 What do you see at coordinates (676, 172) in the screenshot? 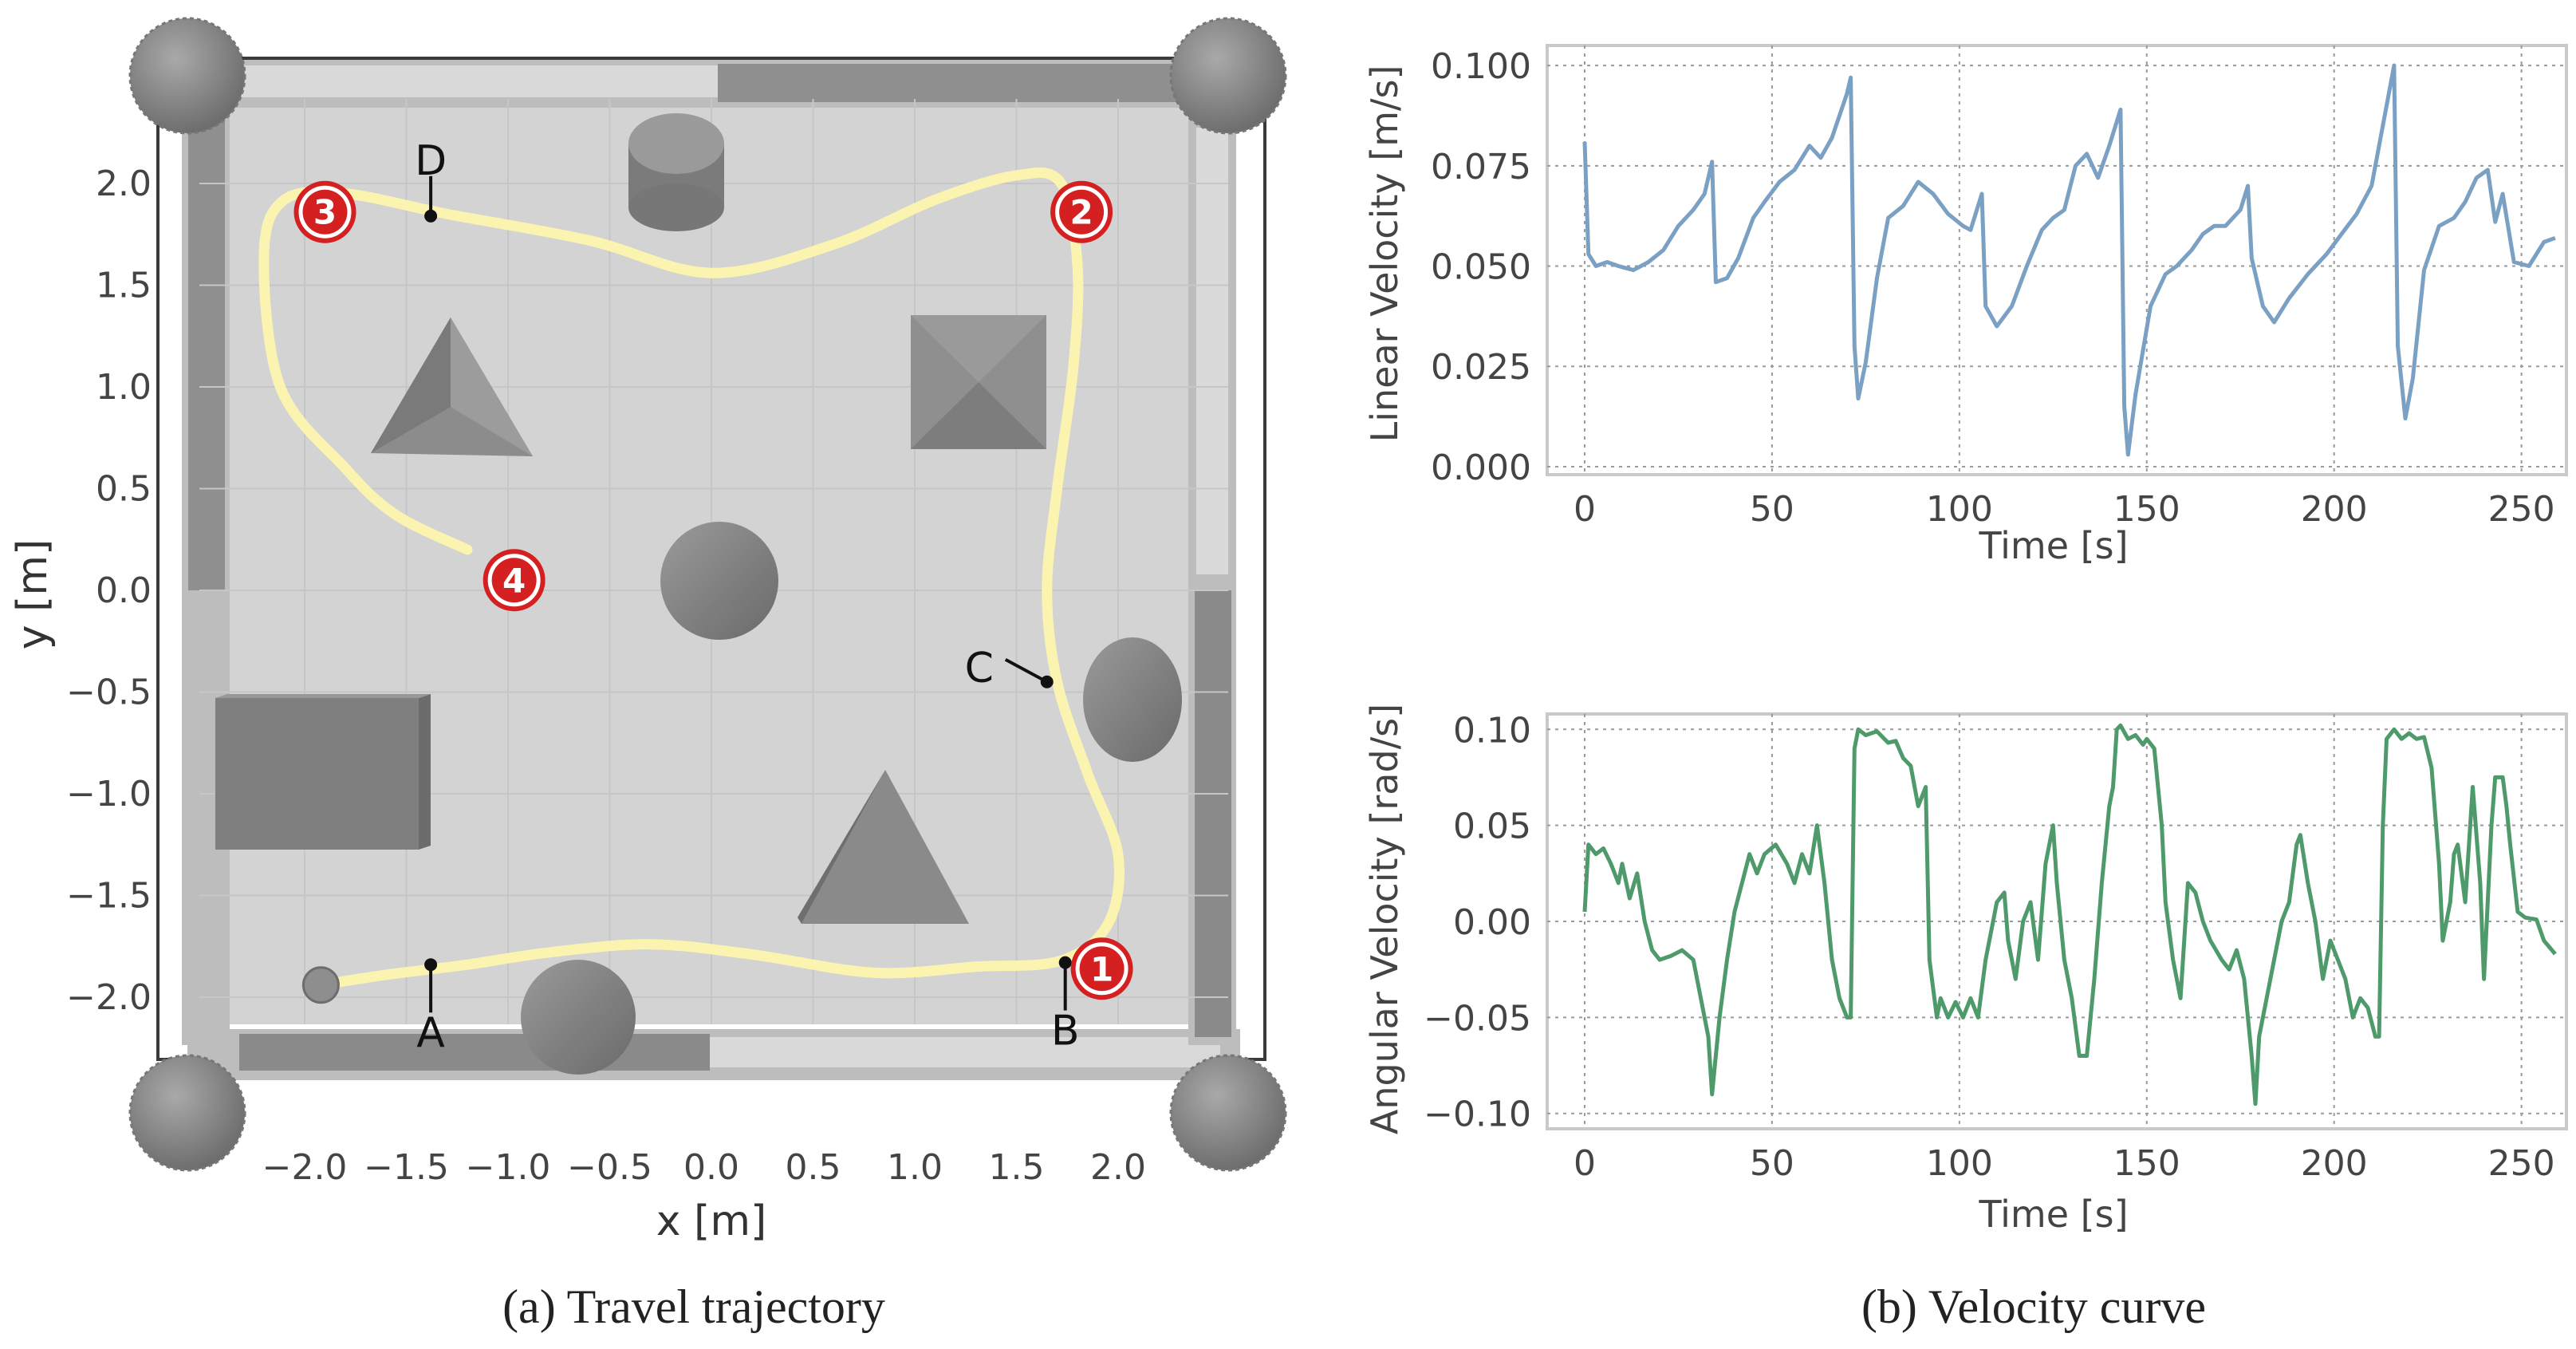
I see `obstacle-cylinder-top` at bounding box center [676, 172].